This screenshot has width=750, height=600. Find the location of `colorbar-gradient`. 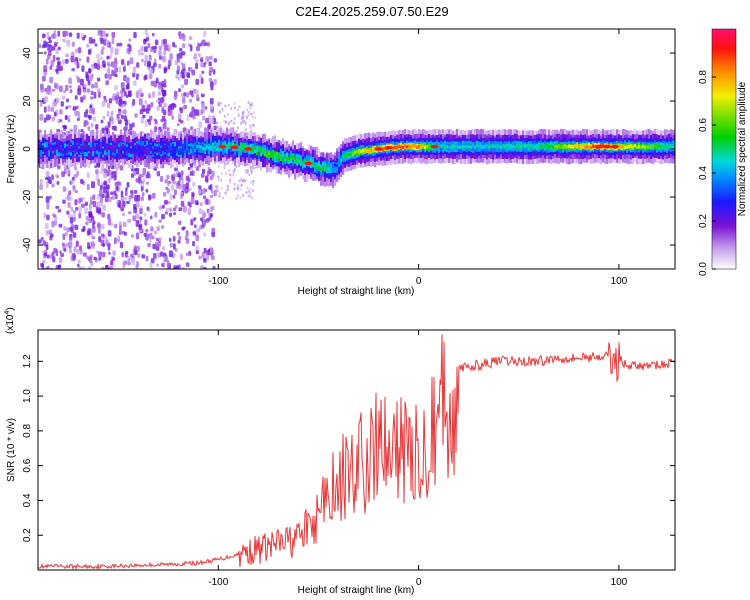

colorbar-gradient is located at coordinates (724, 149).